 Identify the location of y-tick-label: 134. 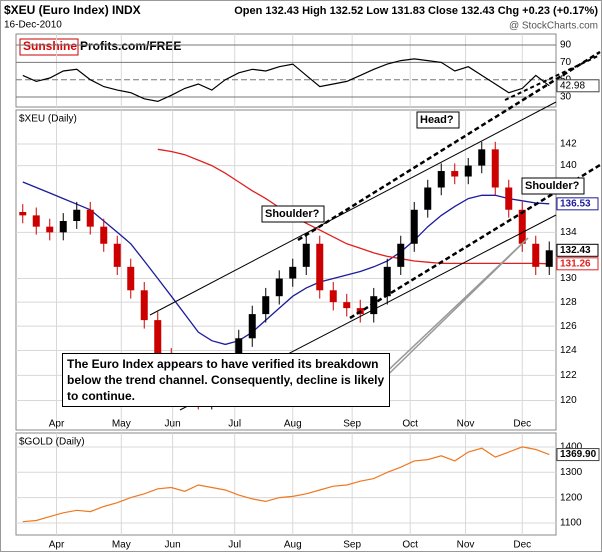
(568, 232).